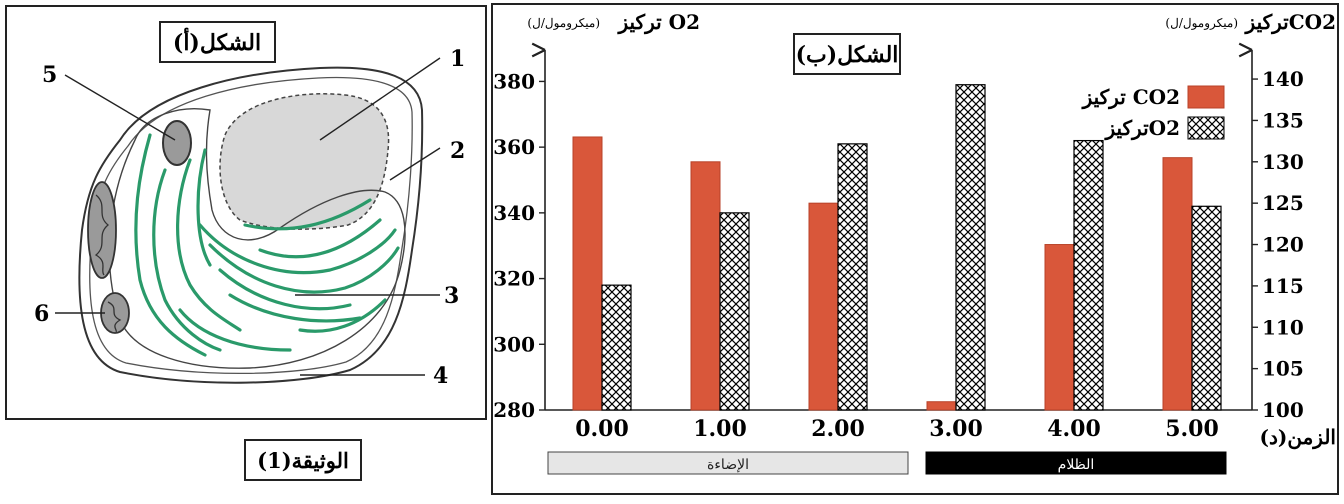 This screenshot has height=504, width=1344. Describe the element at coordinates (514, 81) in the screenshot. I see `left-tick-label: 380` at that location.